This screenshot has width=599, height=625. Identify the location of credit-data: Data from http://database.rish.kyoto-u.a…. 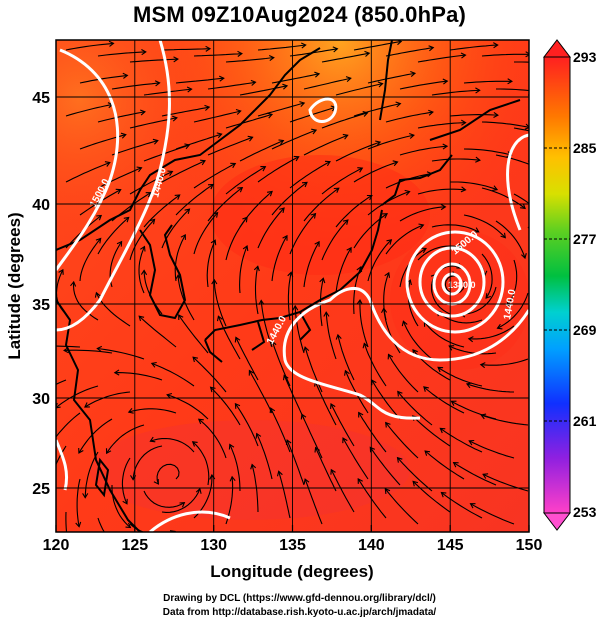
(299, 612).